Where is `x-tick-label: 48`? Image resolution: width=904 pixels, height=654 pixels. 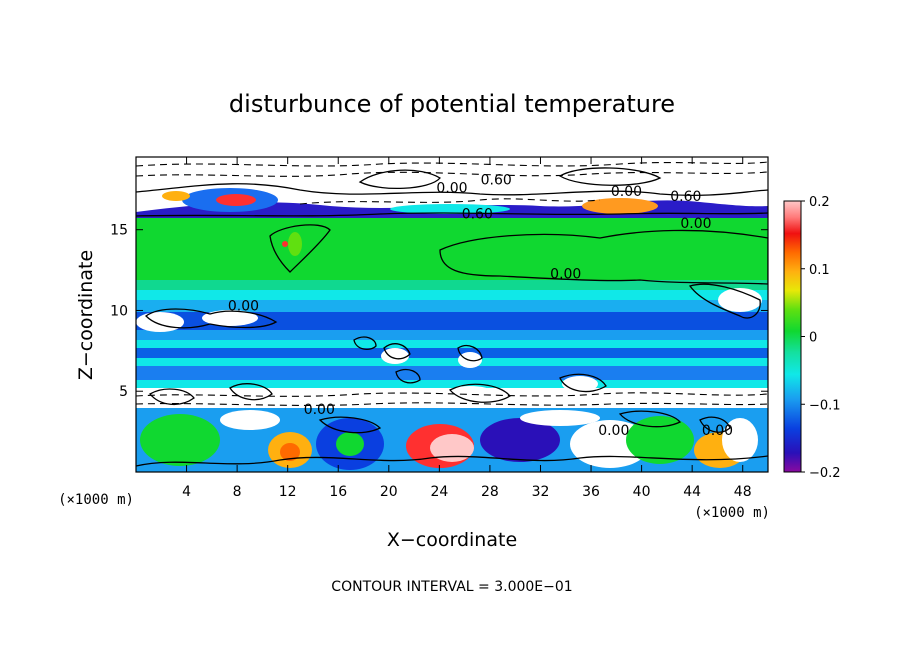
x-tick-label: 48 is located at coordinates (743, 492).